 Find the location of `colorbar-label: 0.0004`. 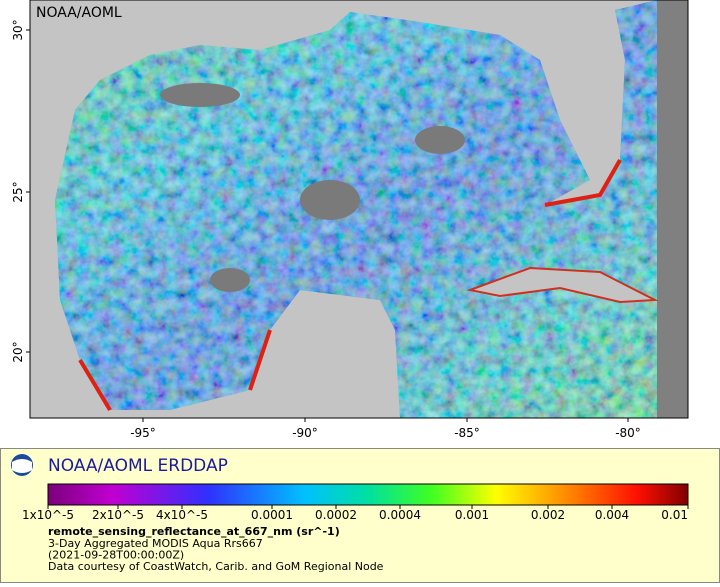

colorbar-label: 0.0004 is located at coordinates (400, 515).